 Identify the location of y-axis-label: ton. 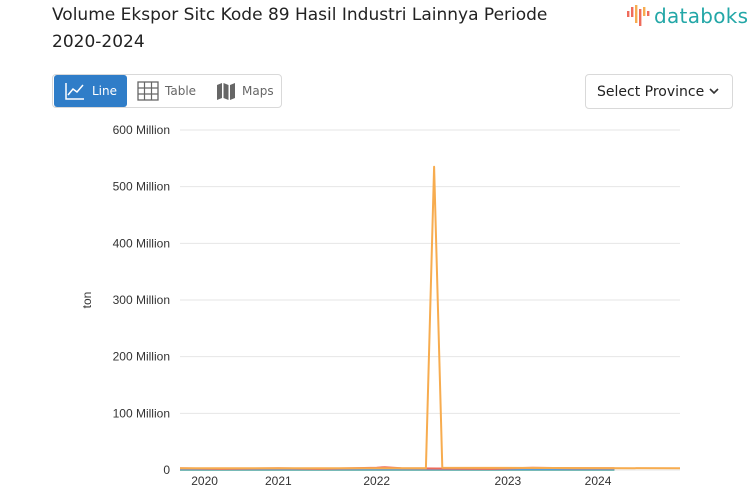
(87, 300).